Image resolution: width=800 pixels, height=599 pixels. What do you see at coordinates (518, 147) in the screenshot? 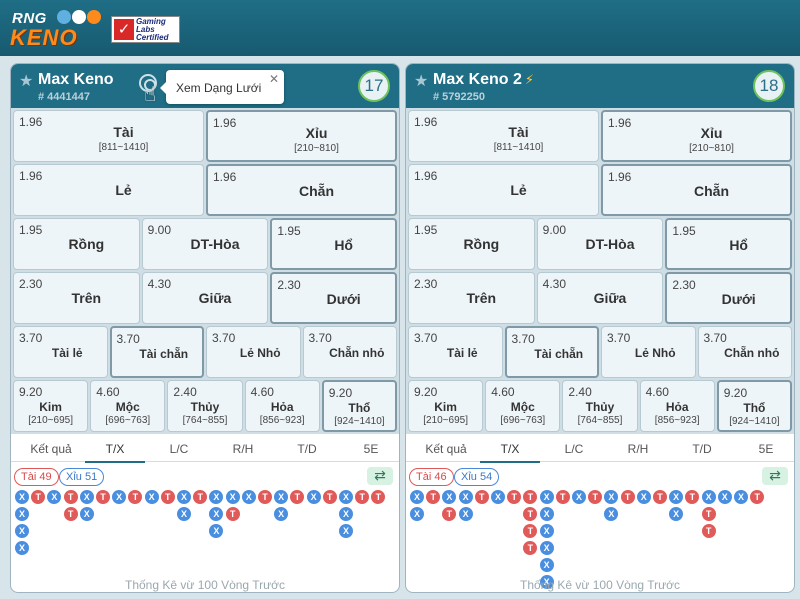
I see `bet-range: [811~1410]` at bounding box center [518, 147].